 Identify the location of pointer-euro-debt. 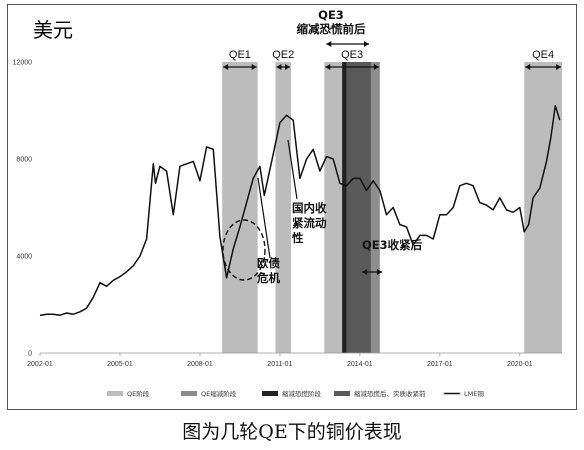
(264, 218).